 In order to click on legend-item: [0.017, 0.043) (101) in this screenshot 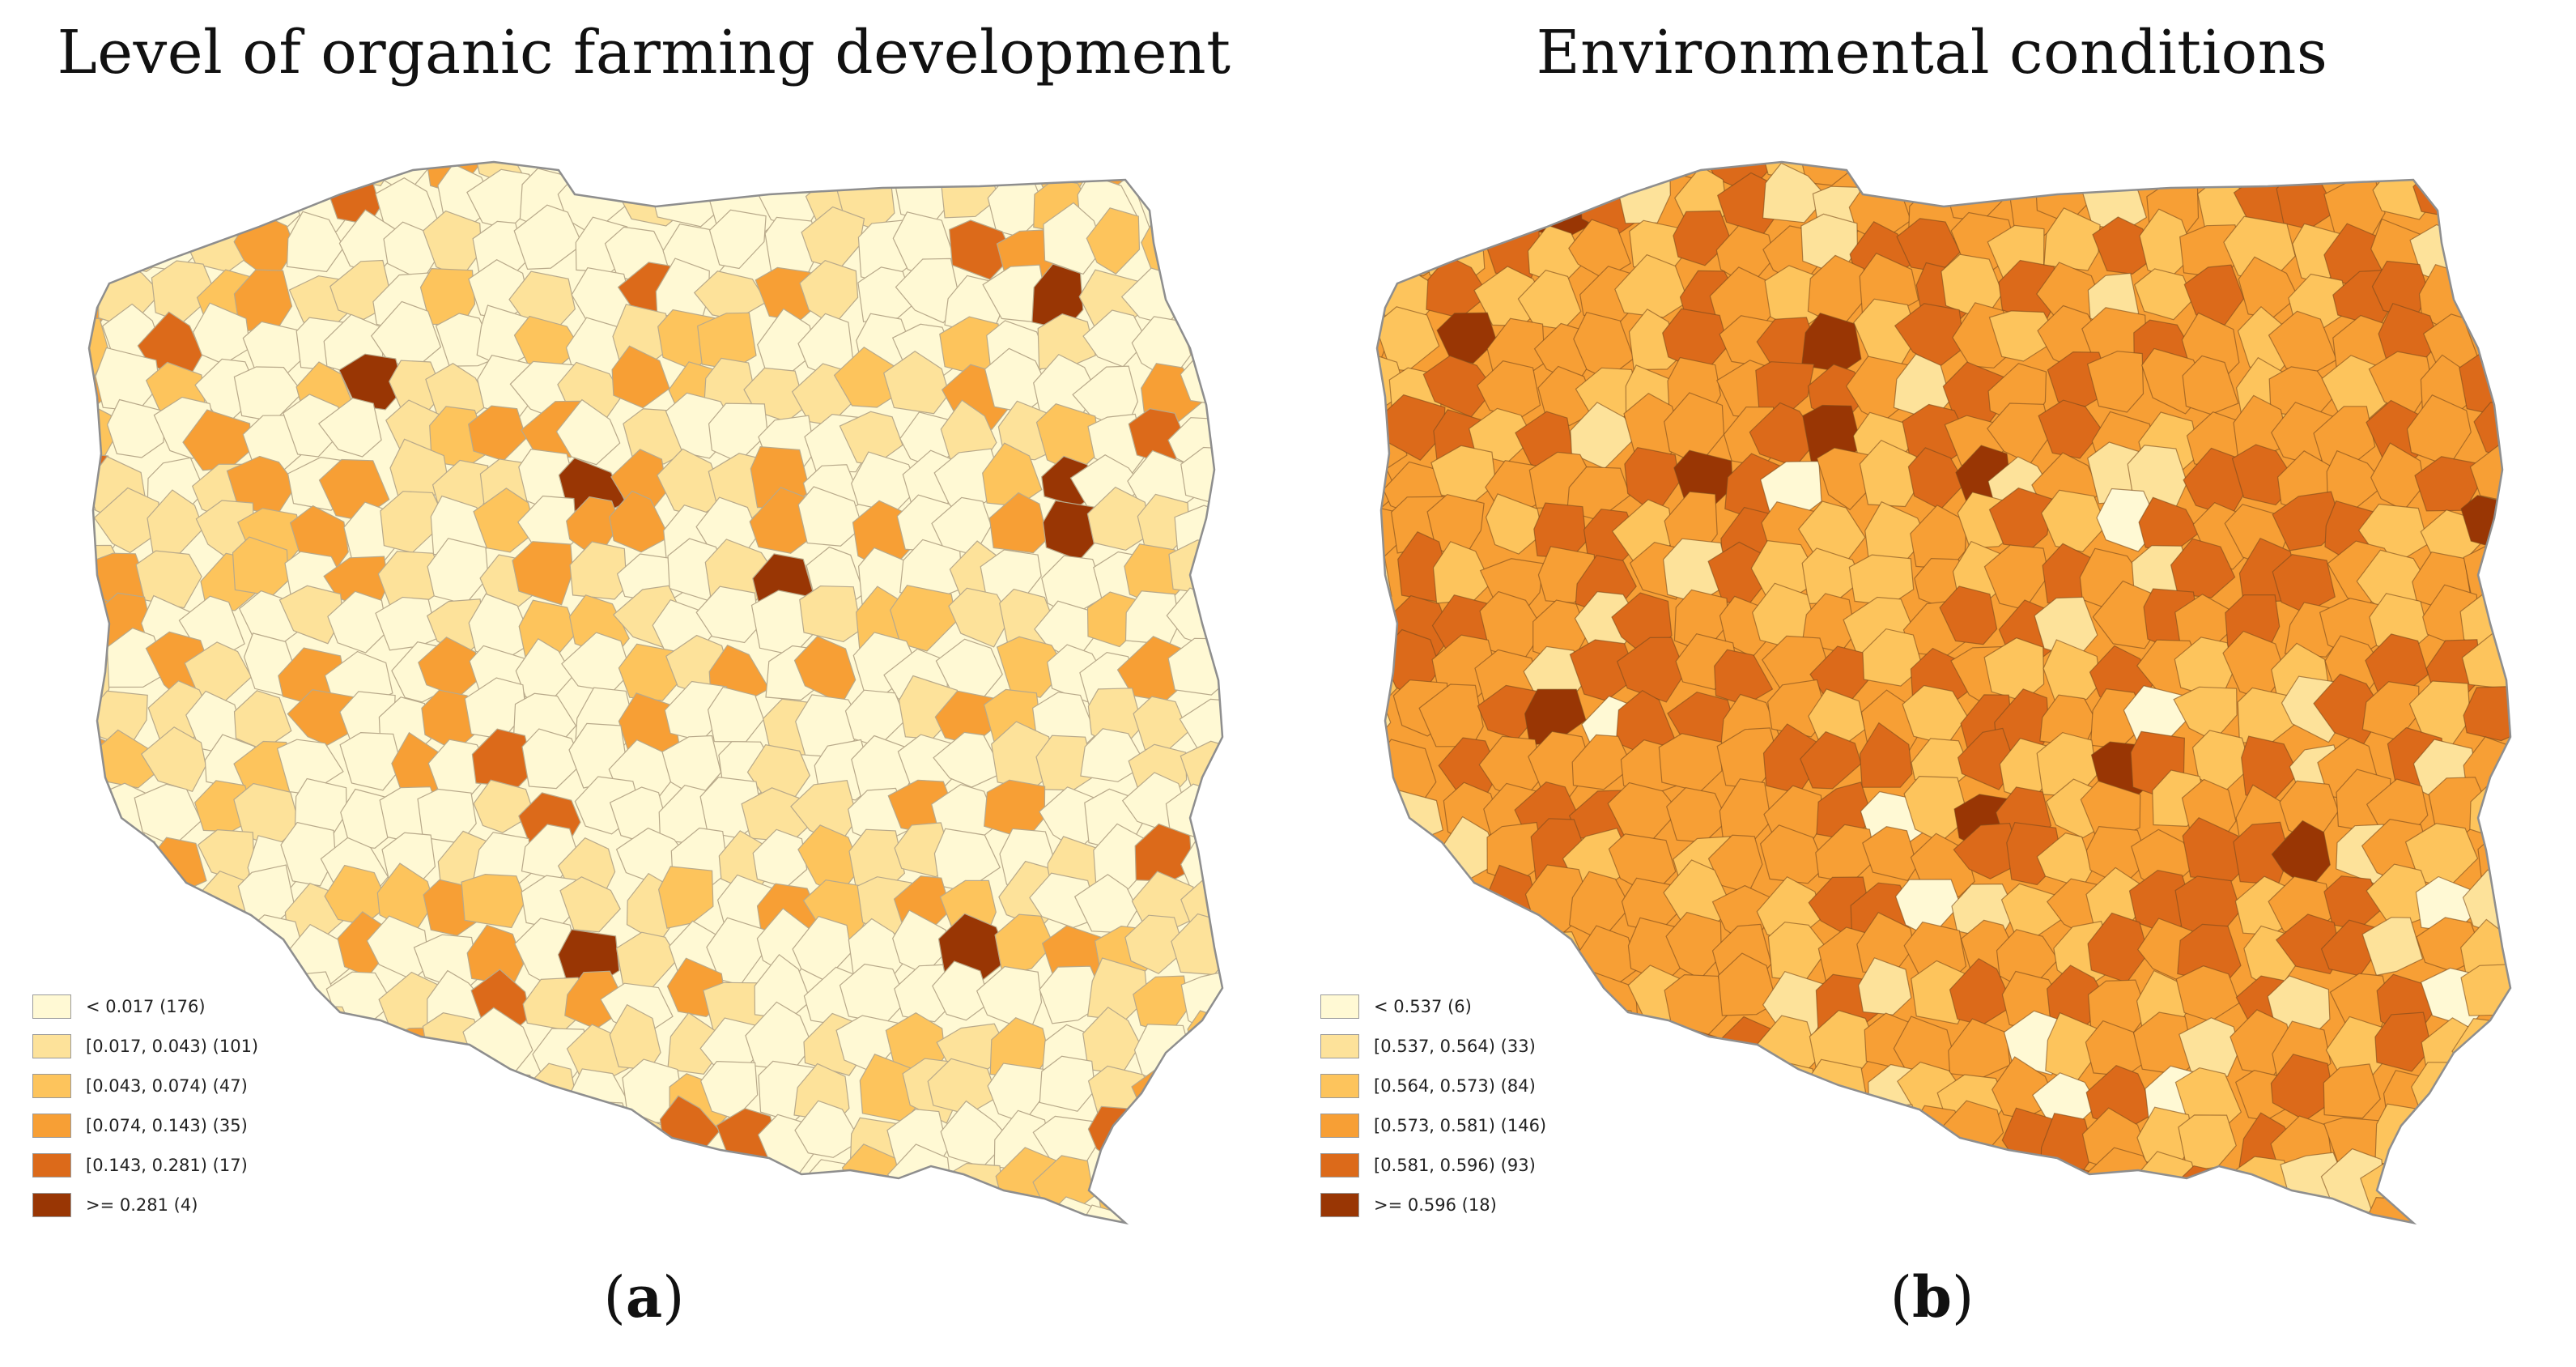, I will do `click(145, 1046)`.